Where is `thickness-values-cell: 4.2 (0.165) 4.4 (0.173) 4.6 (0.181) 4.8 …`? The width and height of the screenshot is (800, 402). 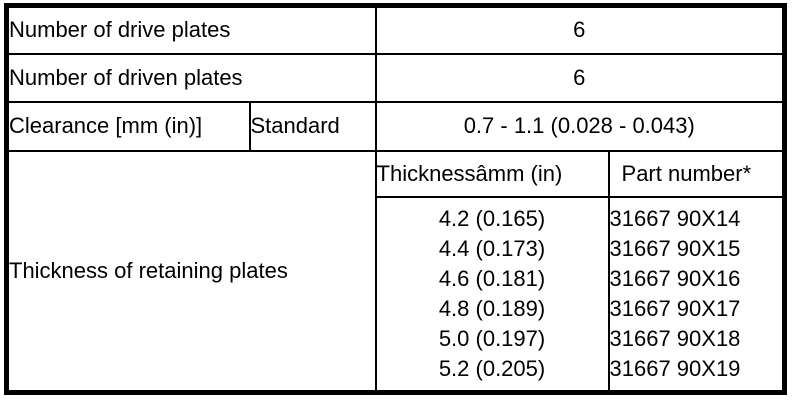 thickness-values-cell: 4.2 (0.165) 4.4 (0.173) 4.6 (0.181) 4.8 … is located at coordinates (492, 294).